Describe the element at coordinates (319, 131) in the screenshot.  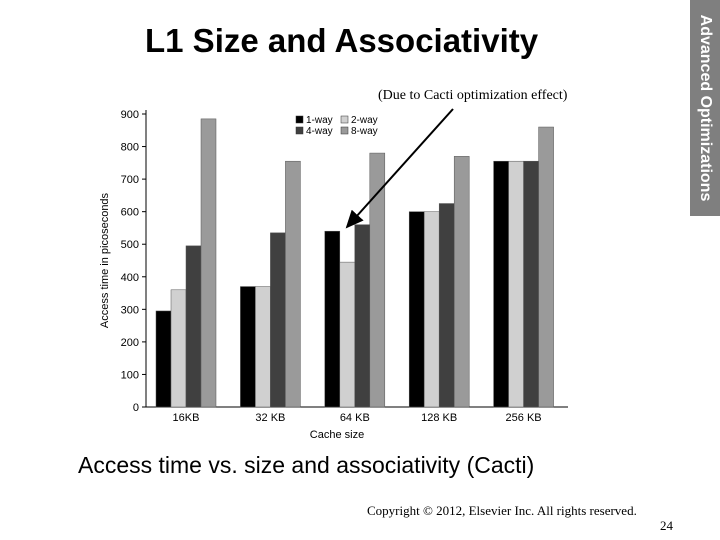
I see `legend-label-4-way: 4-way` at that location.